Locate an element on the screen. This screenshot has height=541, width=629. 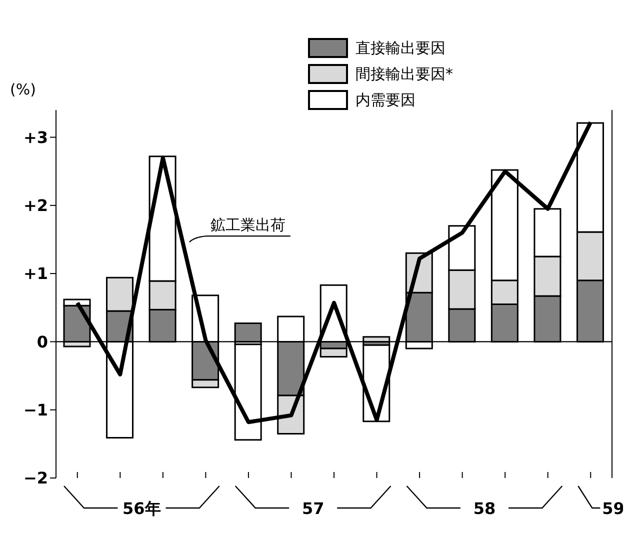
text: 58 is located at coordinates (484, 508).